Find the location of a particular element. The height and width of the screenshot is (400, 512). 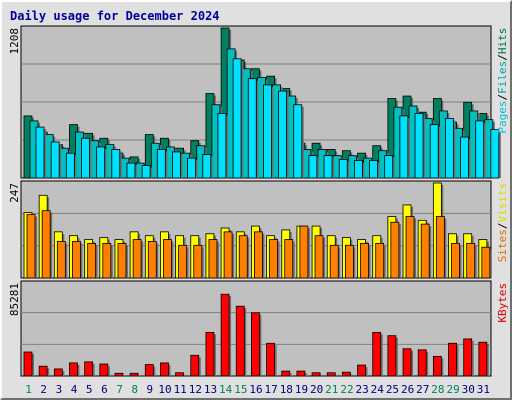

legend-files: Files is located at coordinates (502, 77).